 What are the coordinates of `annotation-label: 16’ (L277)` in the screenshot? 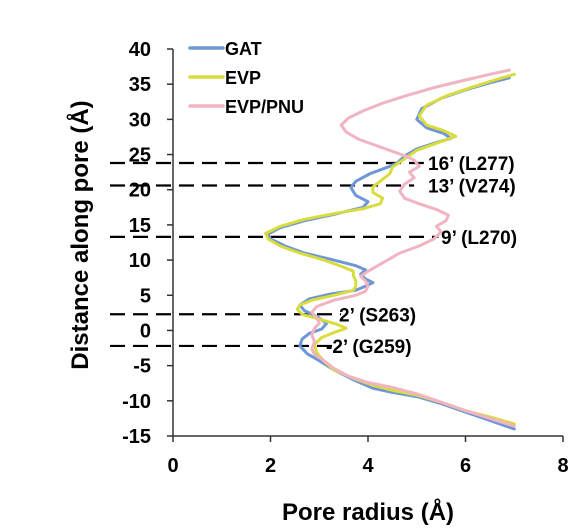 It's located at (471, 164).